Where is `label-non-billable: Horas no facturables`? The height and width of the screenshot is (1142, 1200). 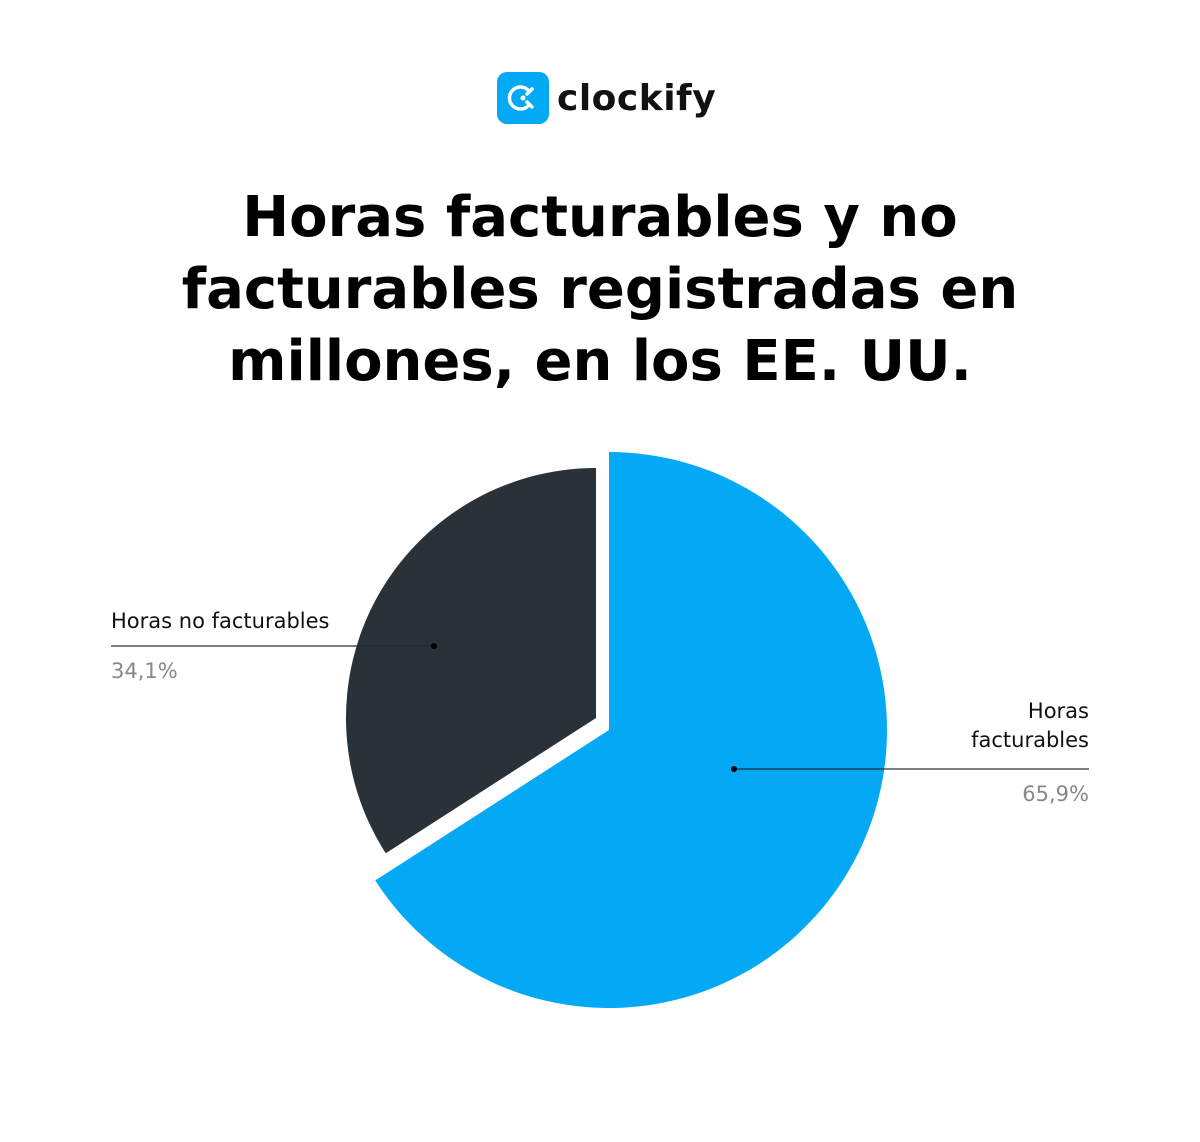 label-non-billable: Horas no facturables is located at coordinates (220, 621).